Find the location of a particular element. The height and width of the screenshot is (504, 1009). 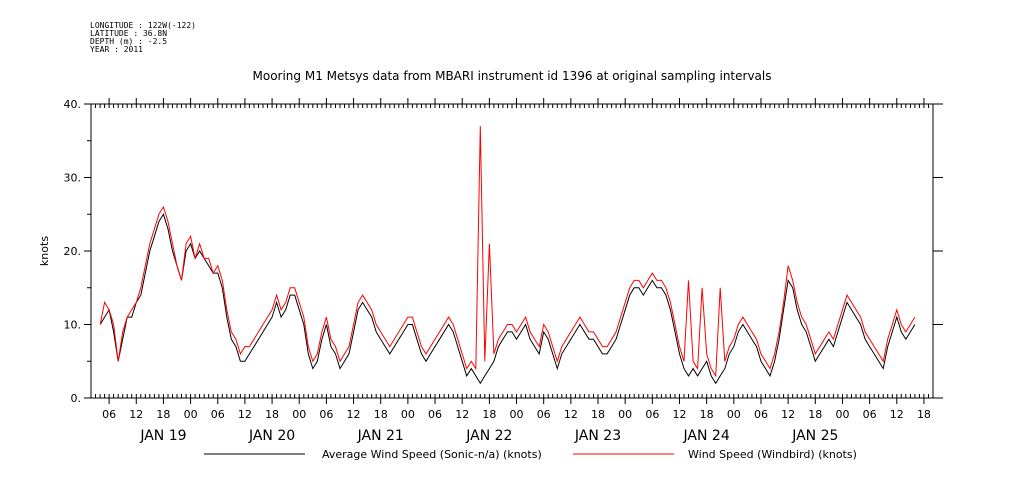

y-tick-label: 0. is located at coordinates (76, 398).